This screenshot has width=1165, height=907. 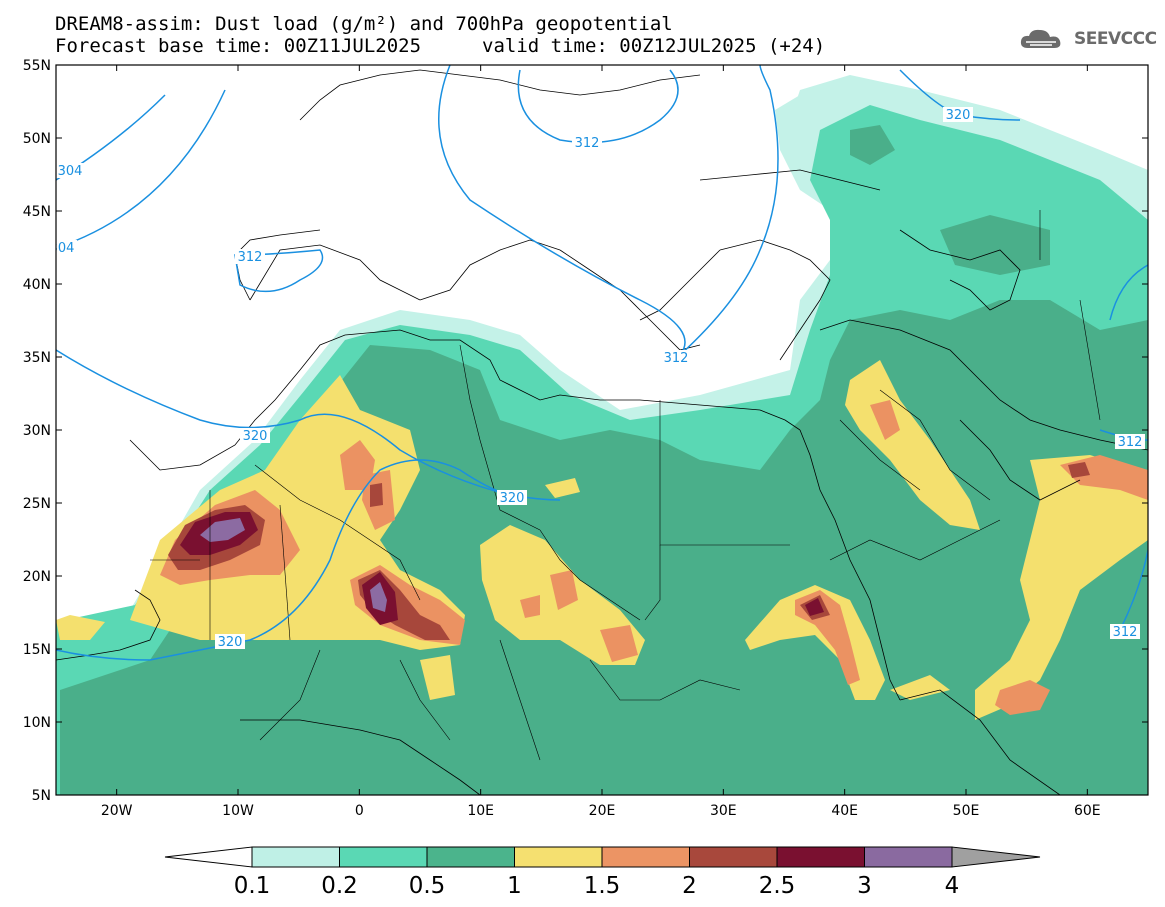 I want to click on lon-label: 60E, so click(x=1087, y=811).